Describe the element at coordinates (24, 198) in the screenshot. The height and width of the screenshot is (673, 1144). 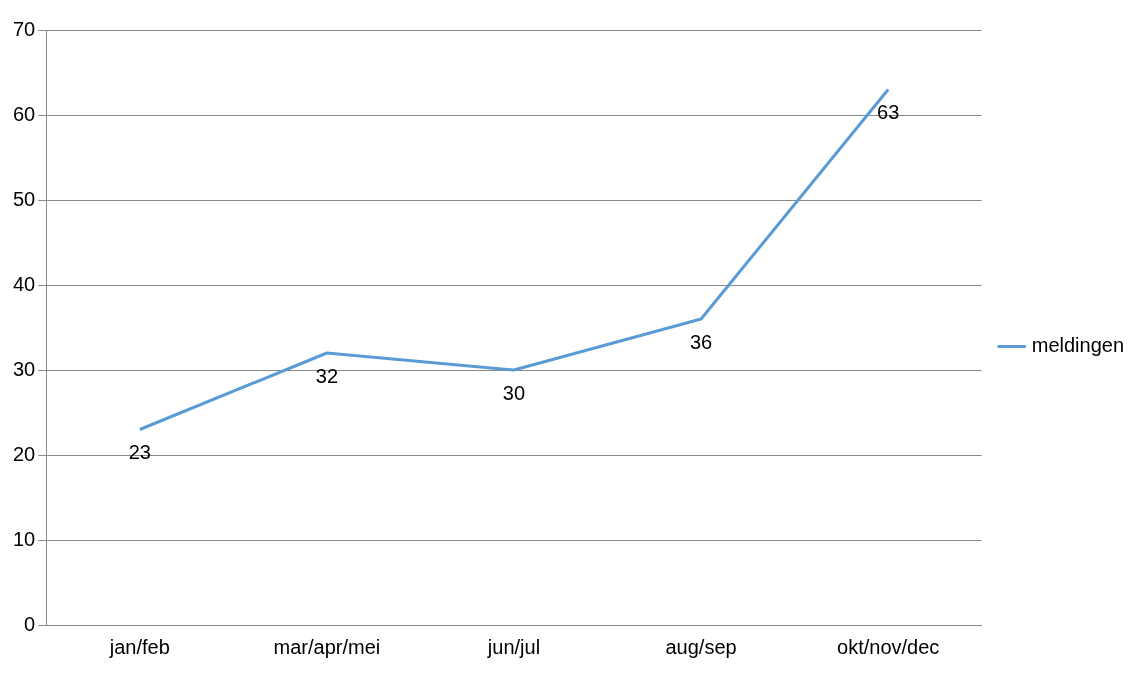
I see `y-tick-label: 50` at that location.